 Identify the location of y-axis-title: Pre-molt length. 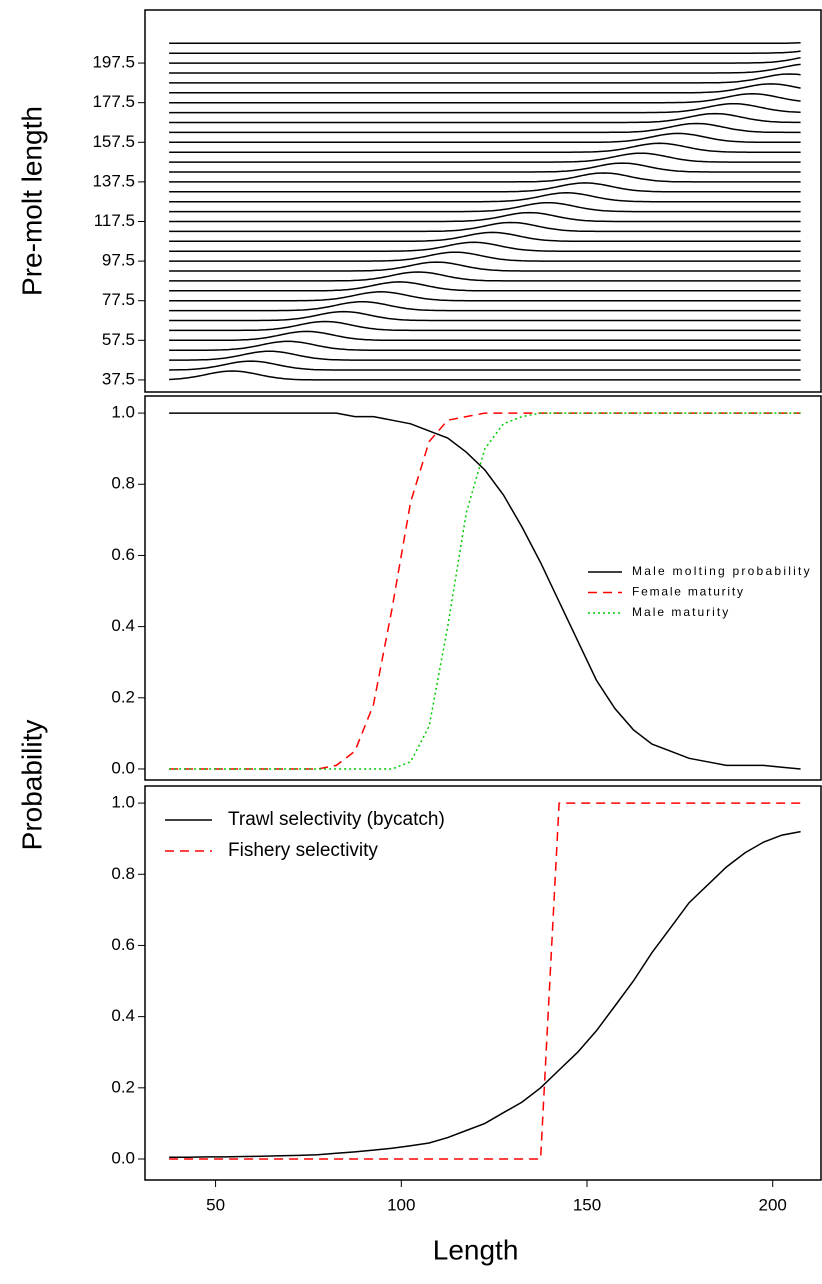
(31, 201).